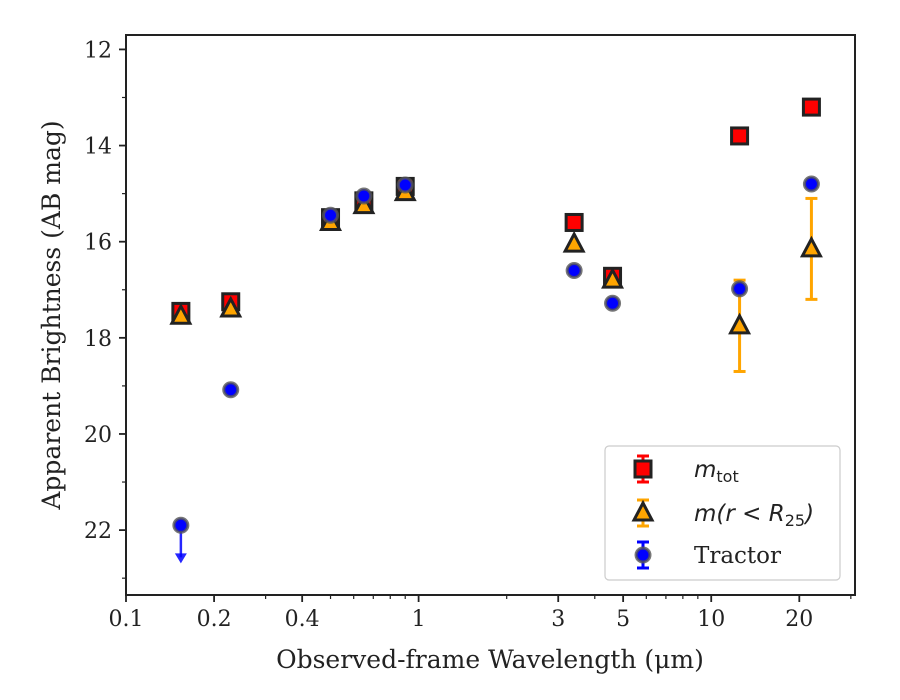  Describe the element at coordinates (737, 556) in the screenshot. I see `legend-label: Tractor` at that location.